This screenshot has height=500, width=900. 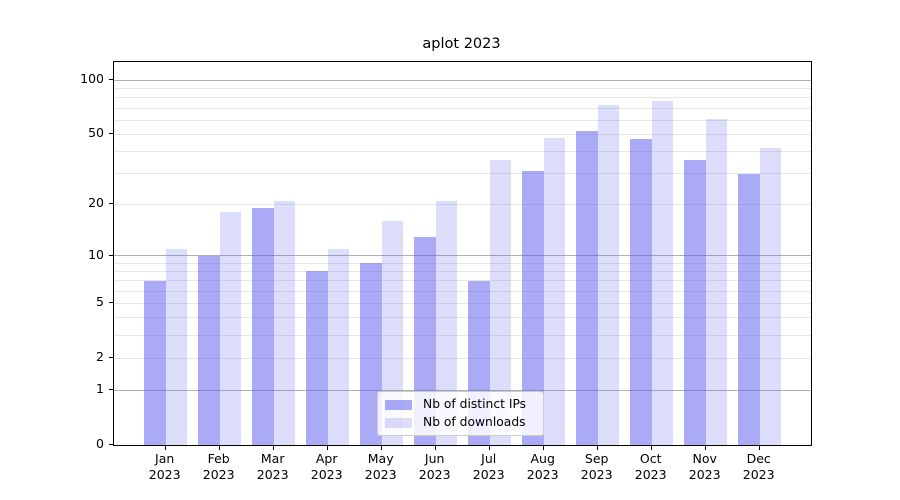 What do you see at coordinates (164, 466) in the screenshot?
I see `x-tick-label-jan: Jan 2023` at bounding box center [164, 466].